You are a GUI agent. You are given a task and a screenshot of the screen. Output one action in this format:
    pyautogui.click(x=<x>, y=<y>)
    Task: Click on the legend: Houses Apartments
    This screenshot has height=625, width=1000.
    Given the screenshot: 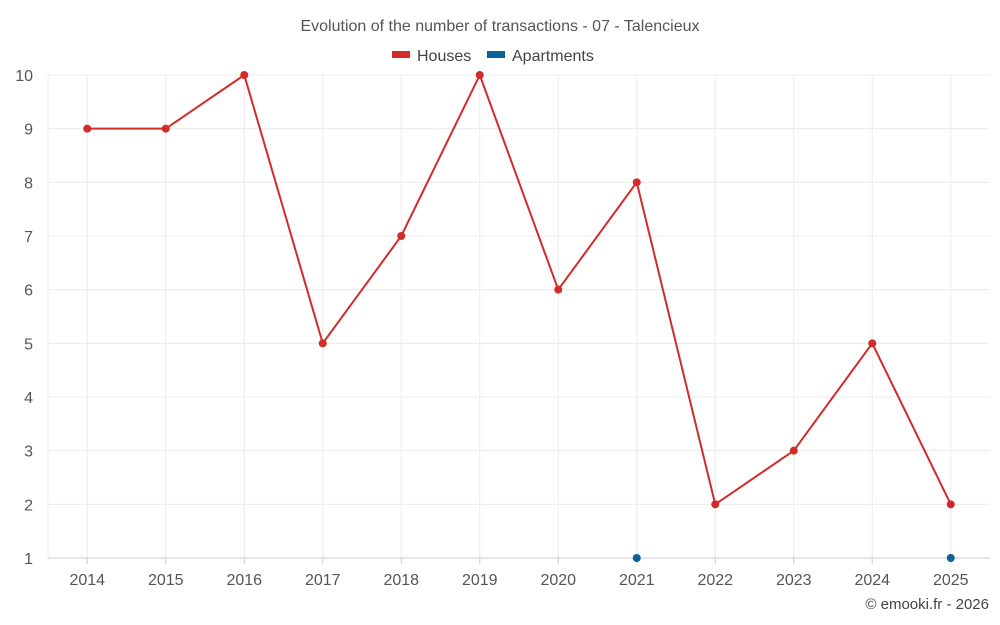 What is the action you would take?
    pyautogui.click(x=493, y=56)
    